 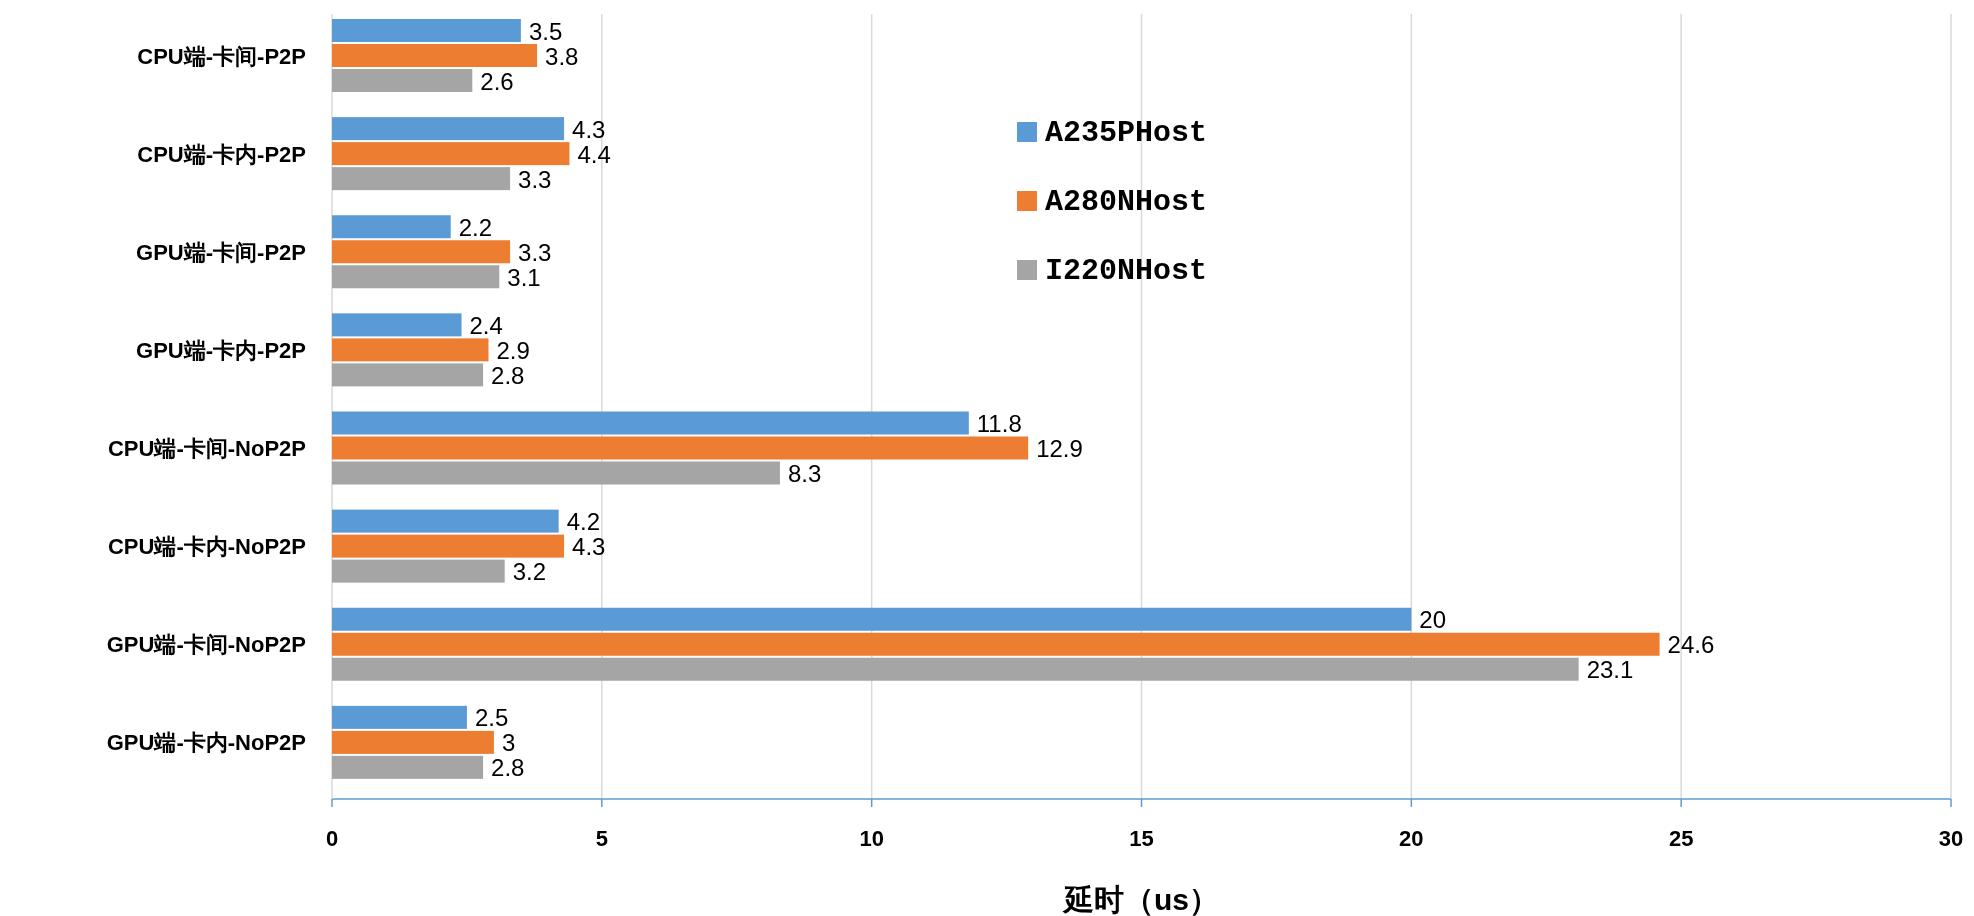 I want to click on x-tick-label: 15, so click(x=1141, y=838).